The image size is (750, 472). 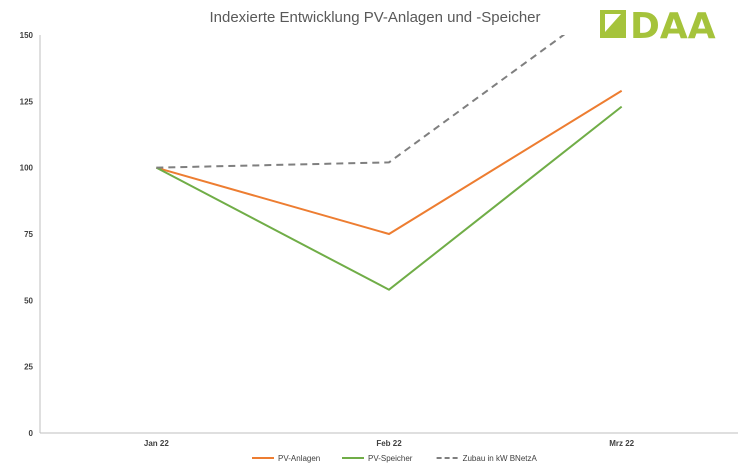 What do you see at coordinates (673, 26) in the screenshot?
I see `daa-logo-text: DAA` at bounding box center [673, 26].